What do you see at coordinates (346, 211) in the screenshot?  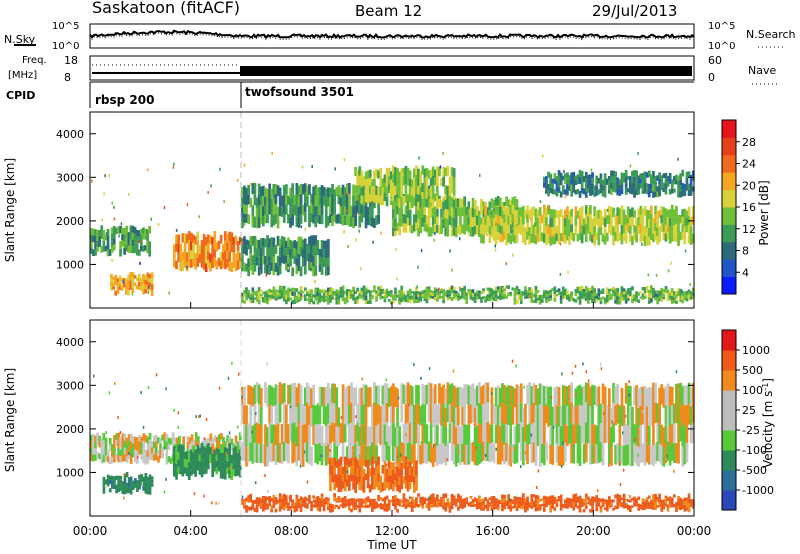 I see `power-speck` at bounding box center [346, 211].